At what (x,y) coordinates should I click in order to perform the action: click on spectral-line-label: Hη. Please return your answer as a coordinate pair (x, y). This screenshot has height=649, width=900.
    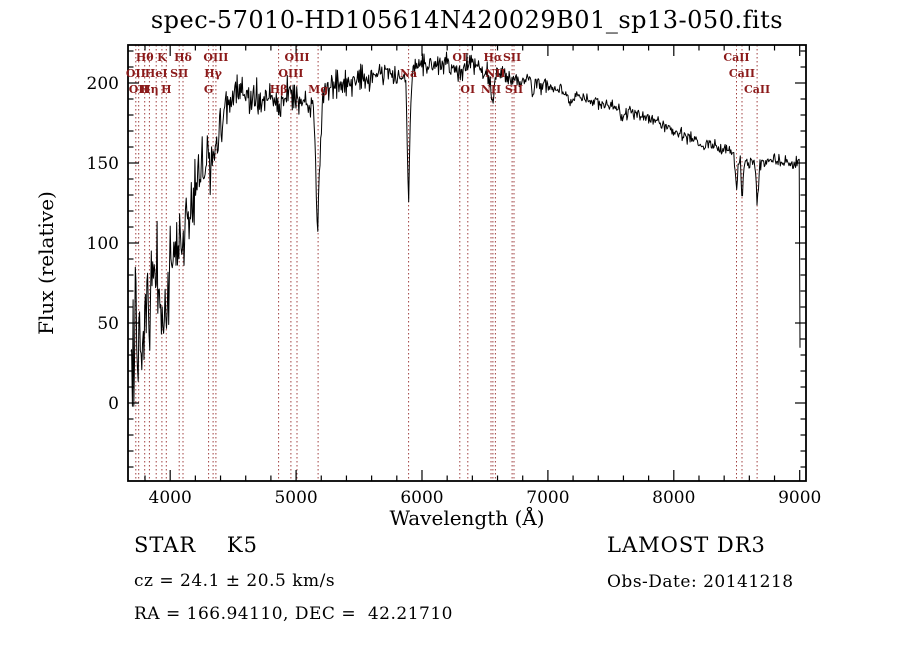
    Looking at the image, I should click on (149, 89).